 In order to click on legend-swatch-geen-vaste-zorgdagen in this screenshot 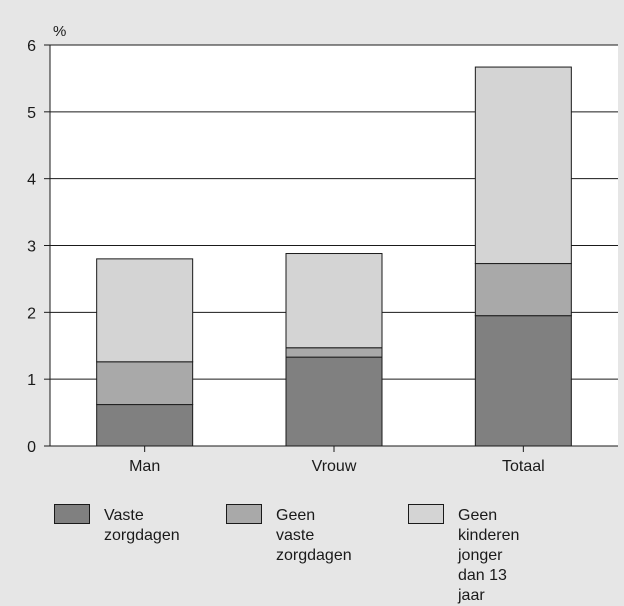, I will do `click(244, 514)`.